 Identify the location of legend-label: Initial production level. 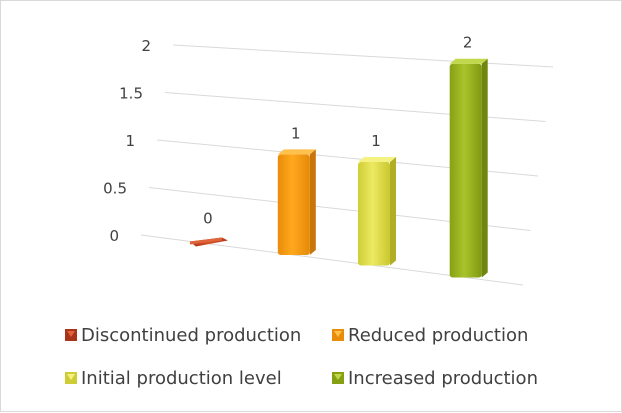
(181, 378).